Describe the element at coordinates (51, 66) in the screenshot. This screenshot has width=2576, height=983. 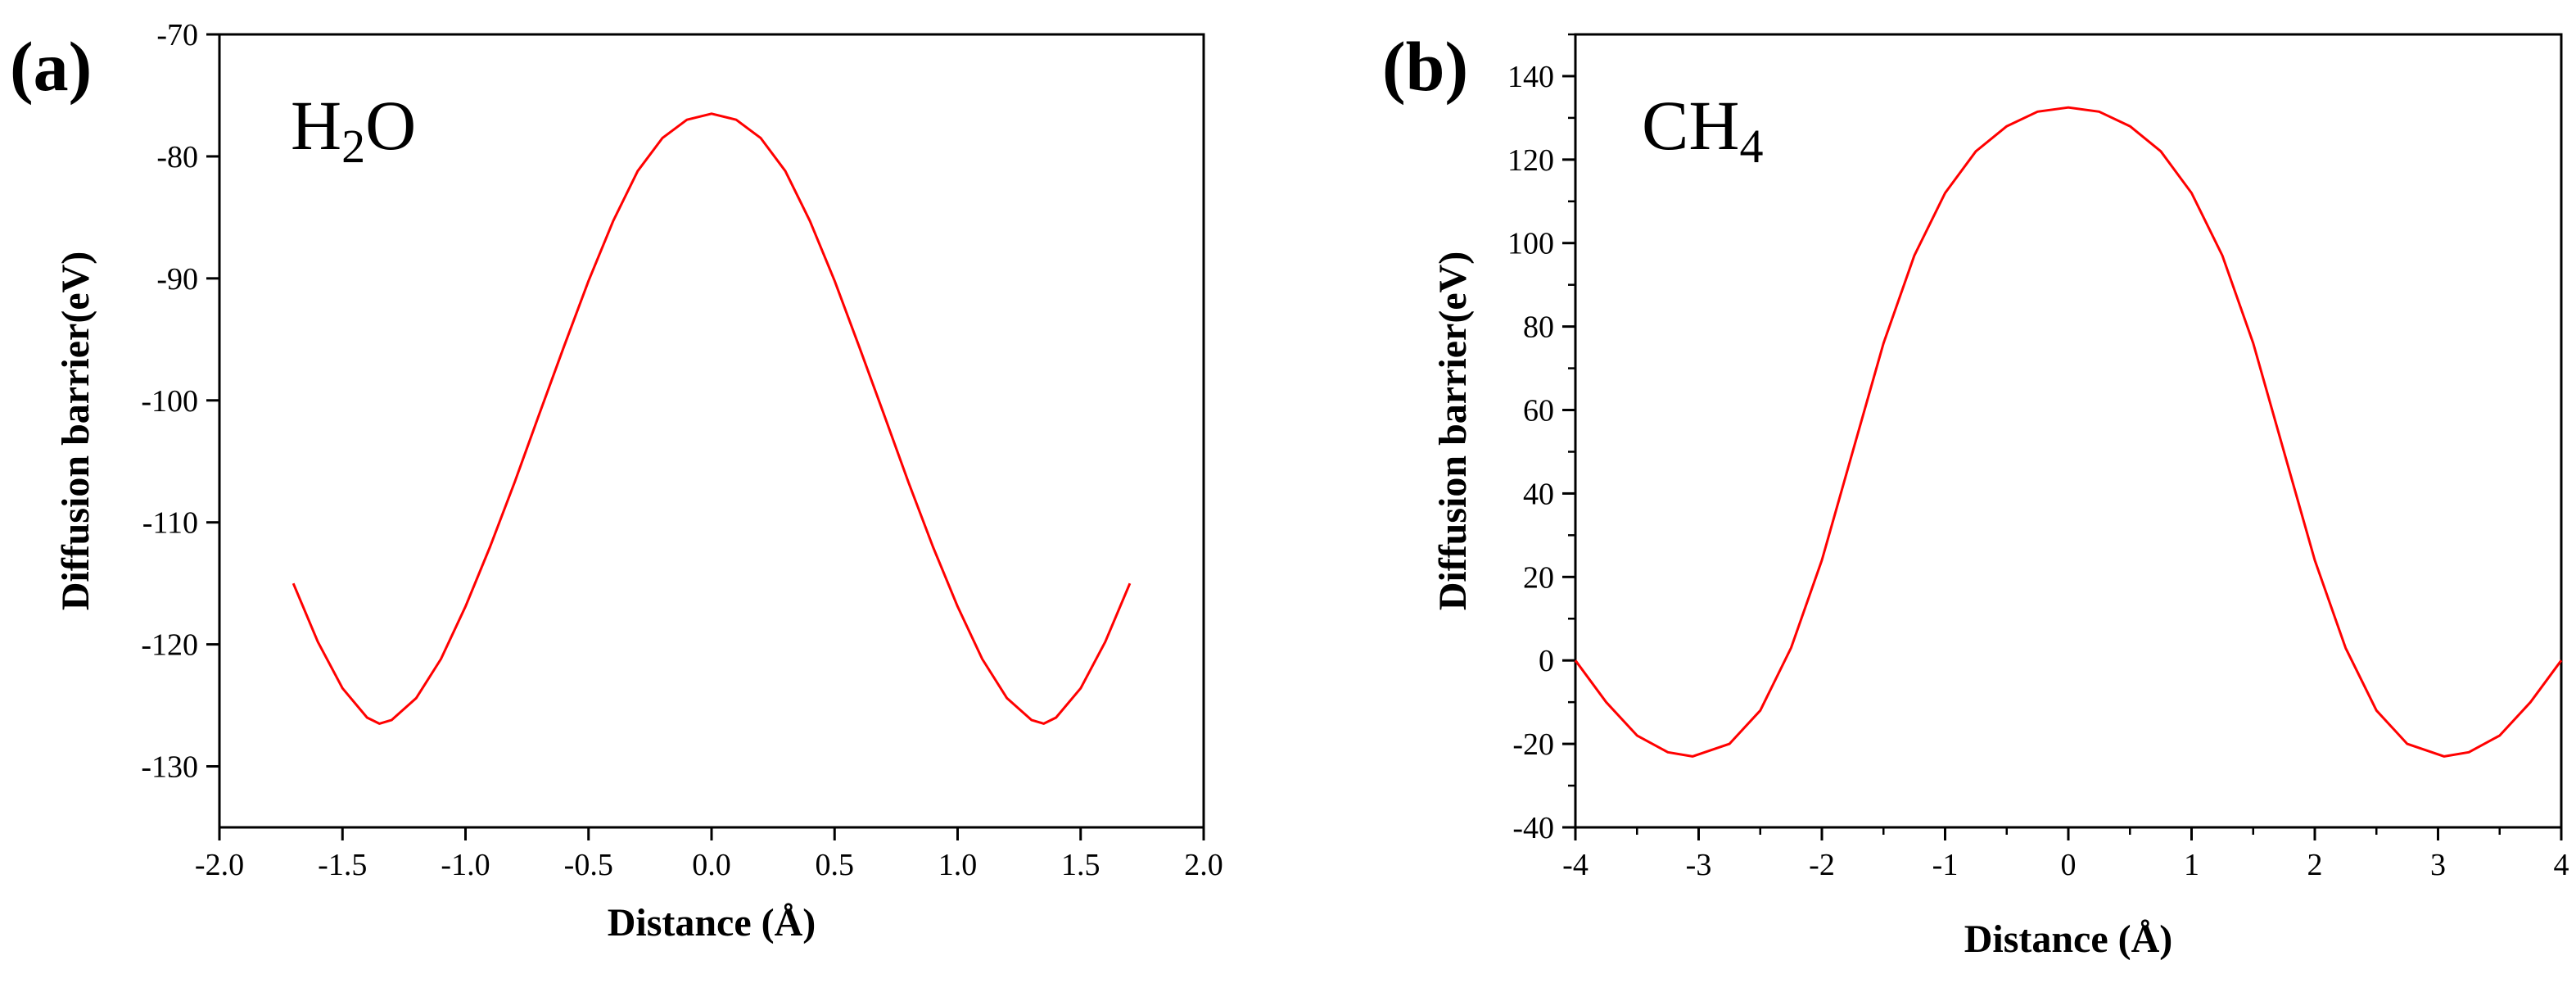
I see `panel-a-label: (a)` at that location.